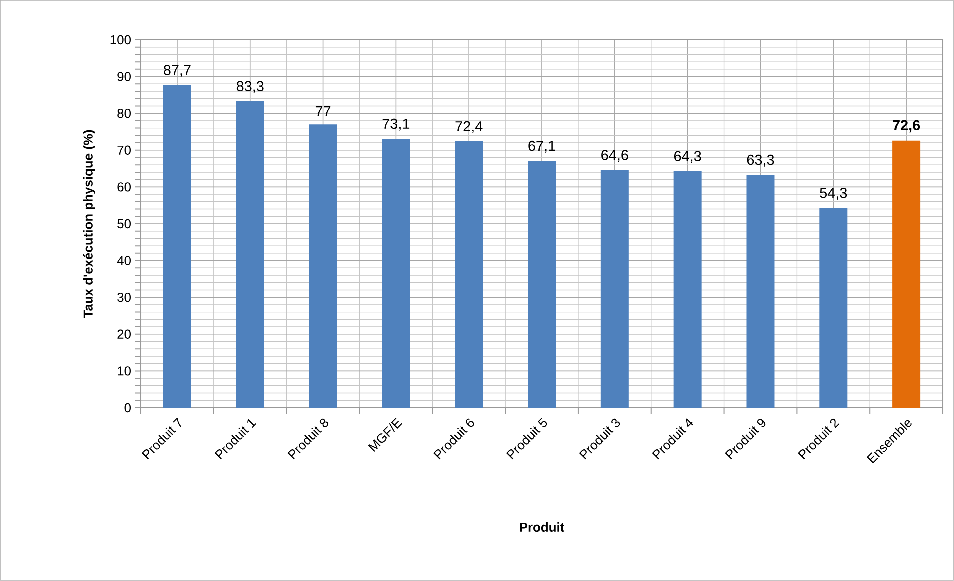  I want to click on data-label: 63,3, so click(760, 160).